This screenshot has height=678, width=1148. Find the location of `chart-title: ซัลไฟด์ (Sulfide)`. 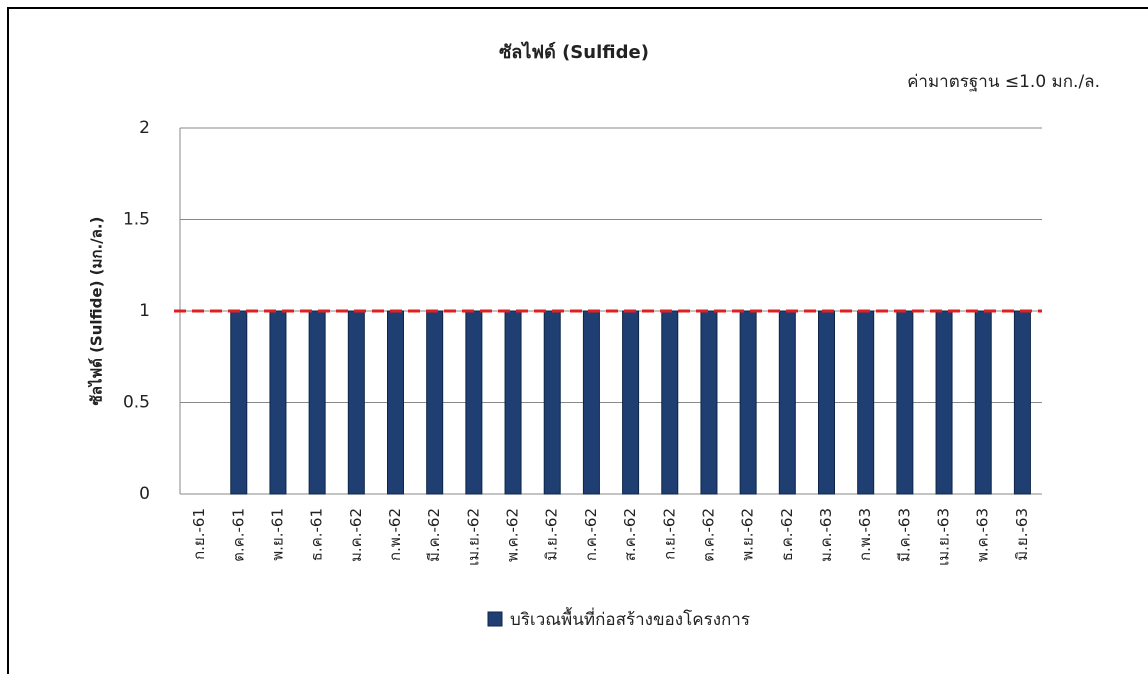

chart-title: ซัลไฟด์ (Sulfide) is located at coordinates (574, 52).